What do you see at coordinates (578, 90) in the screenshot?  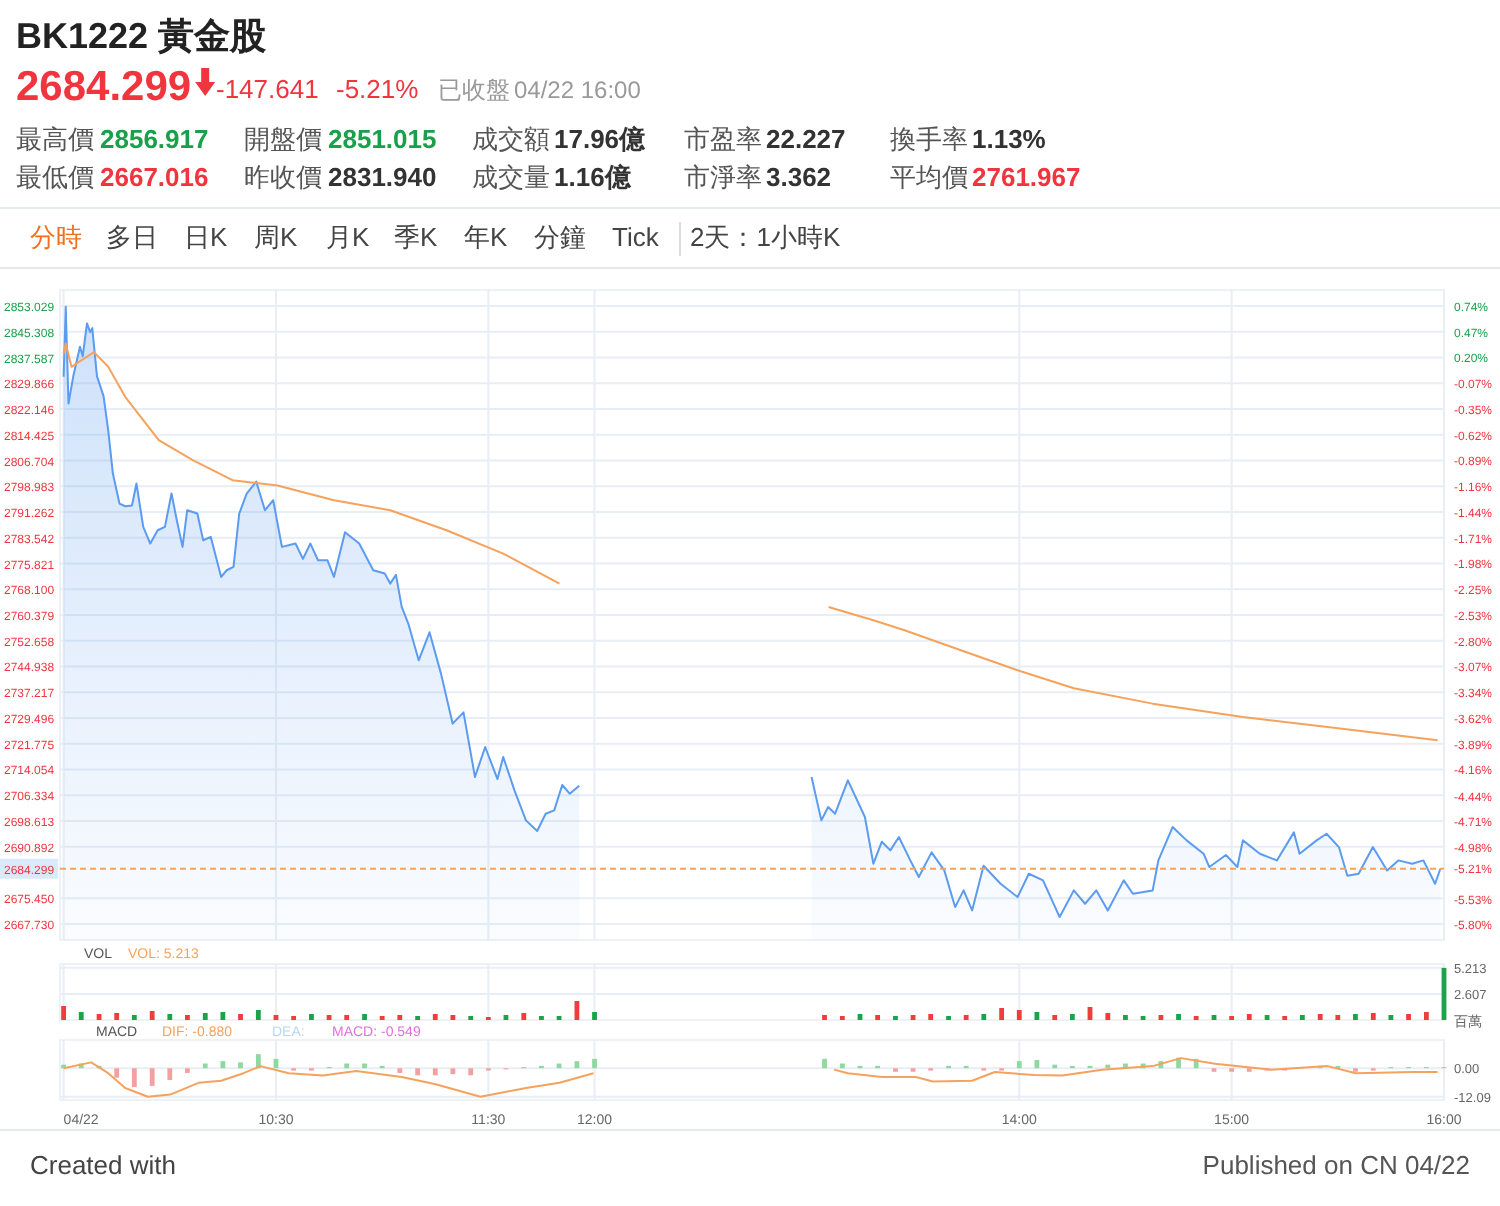 I see `text: 04/22 16:00` at bounding box center [578, 90].